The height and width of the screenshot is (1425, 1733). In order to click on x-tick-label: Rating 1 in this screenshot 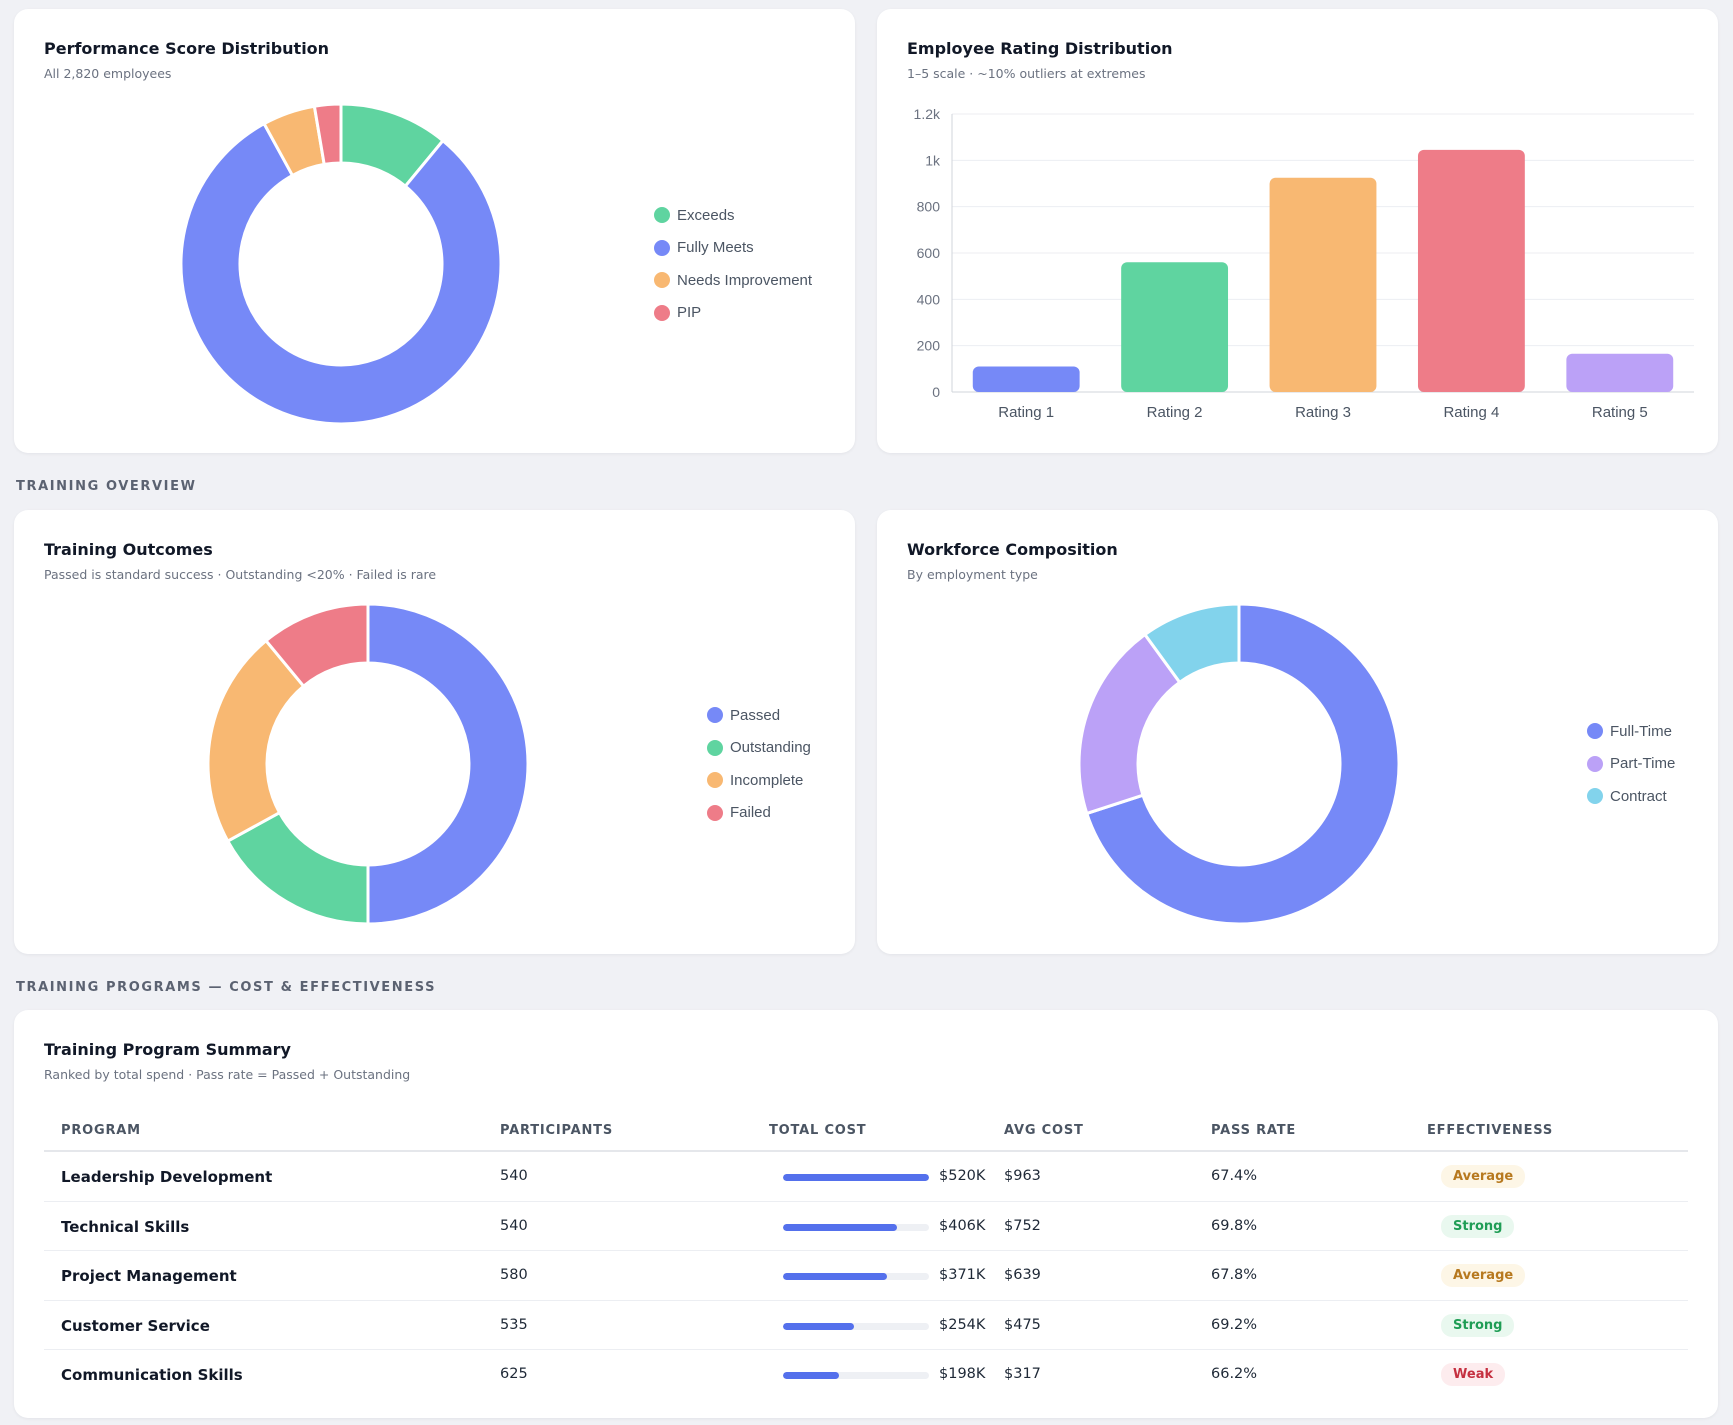, I will do `click(1026, 412)`.